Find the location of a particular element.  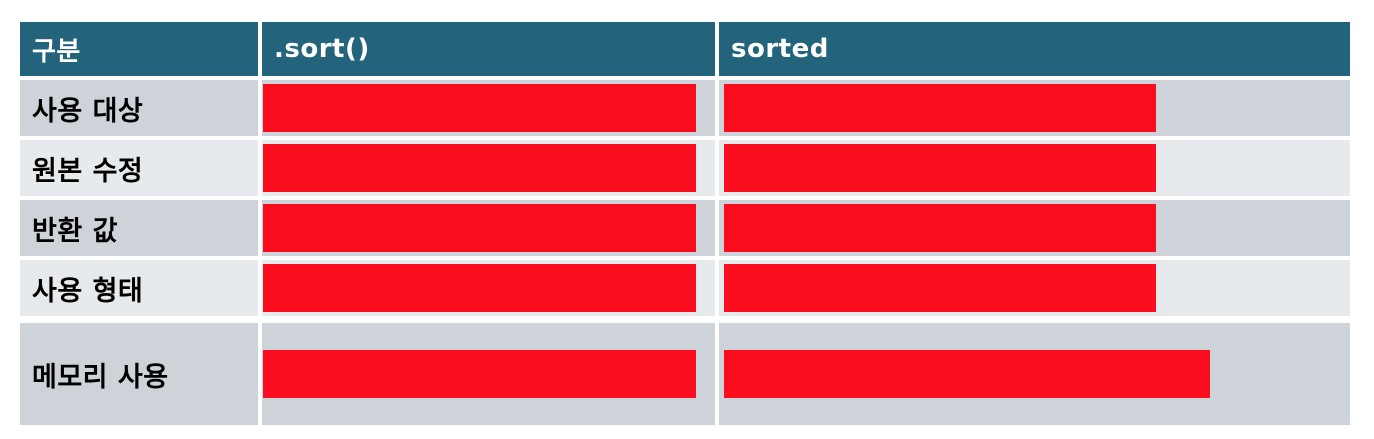

table-row: 사용 형태 is located at coordinates (685, 288).